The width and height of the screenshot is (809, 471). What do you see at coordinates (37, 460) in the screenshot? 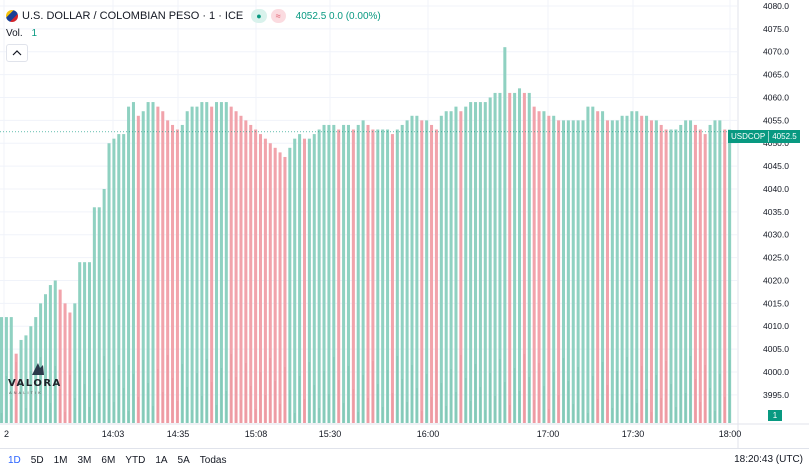
I see `range-5d-button: 5D` at bounding box center [37, 460].